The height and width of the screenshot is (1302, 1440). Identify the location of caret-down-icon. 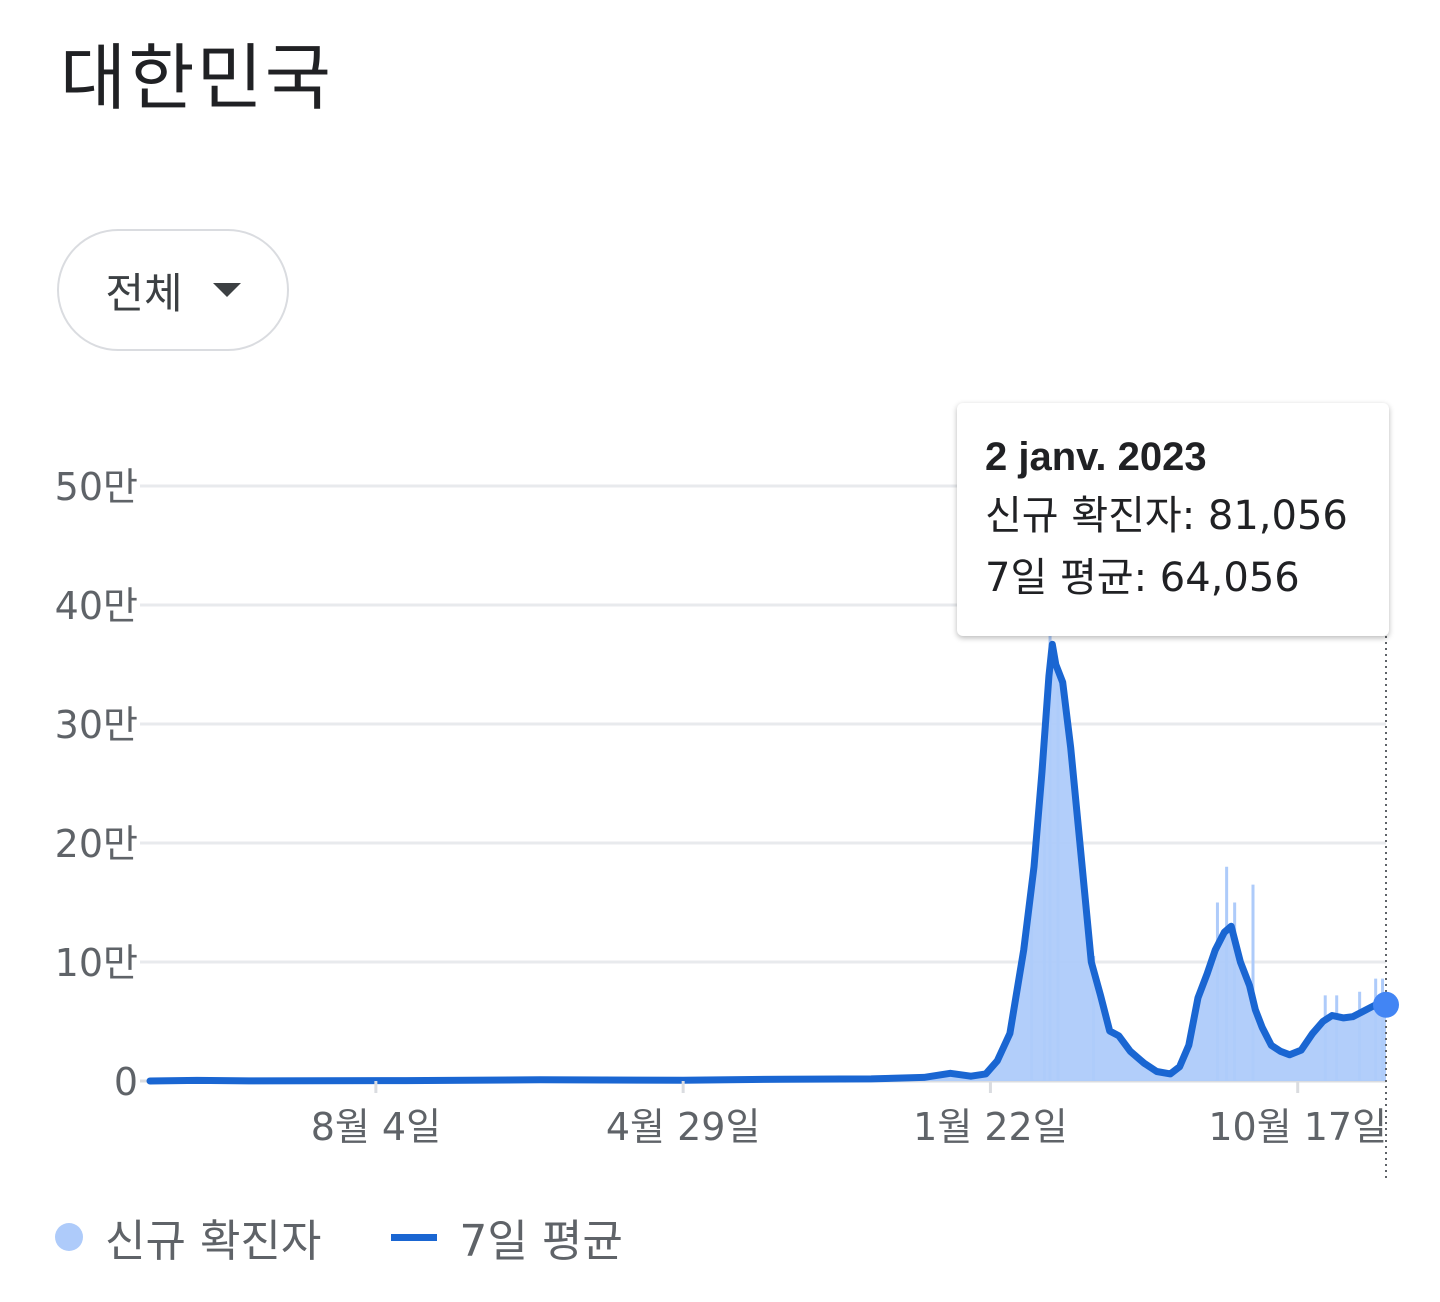
(226, 290).